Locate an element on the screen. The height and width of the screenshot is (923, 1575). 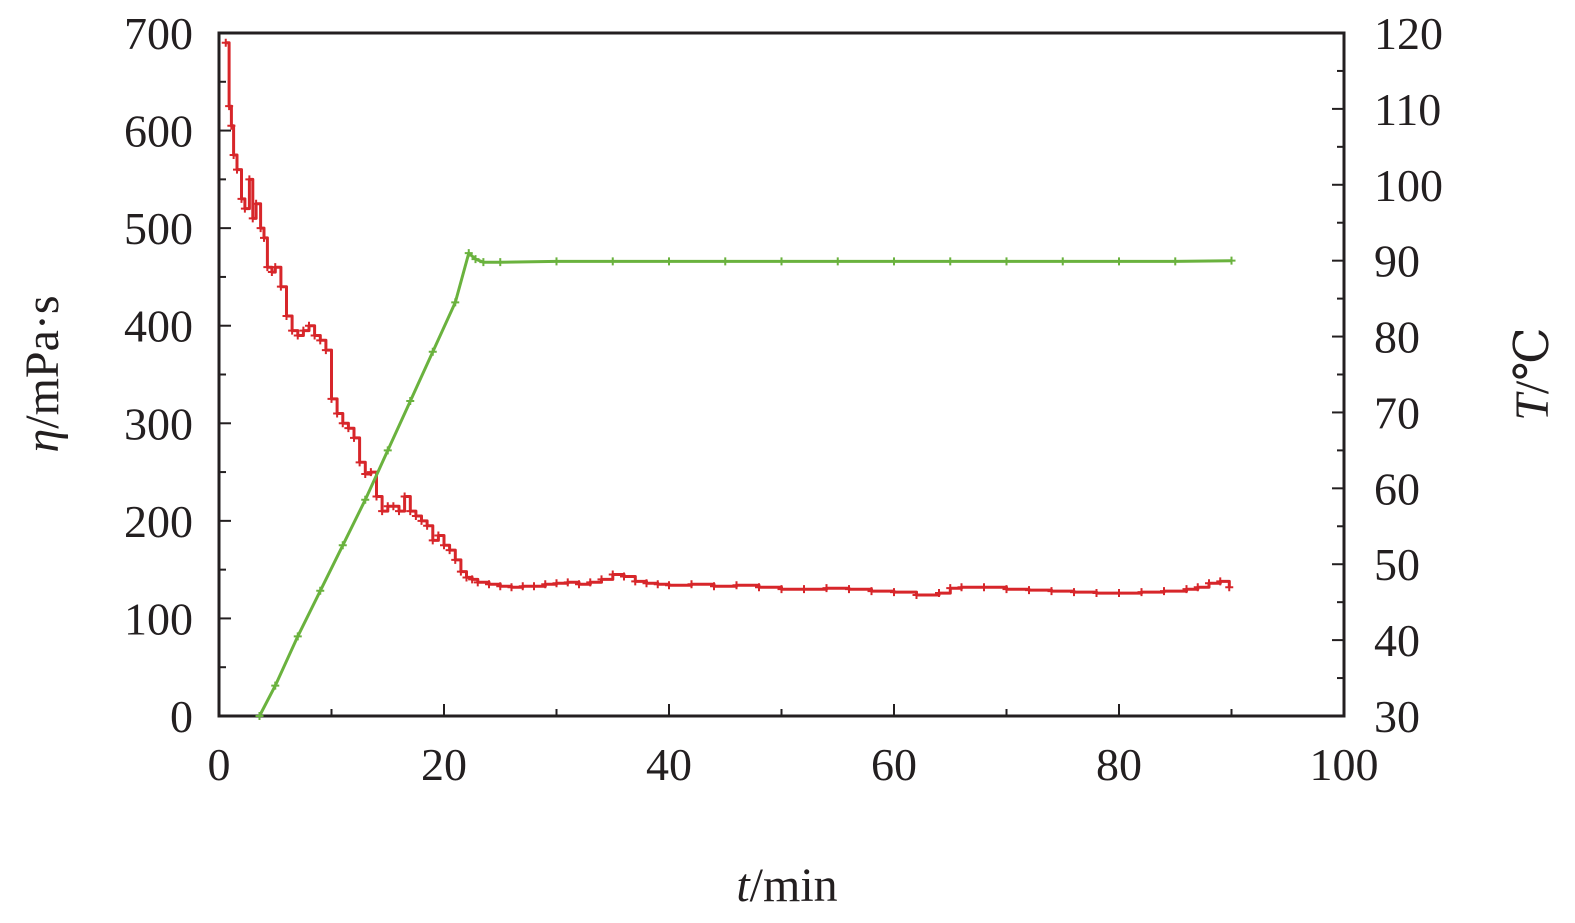
x-tick-label: 80 is located at coordinates (1119, 764).